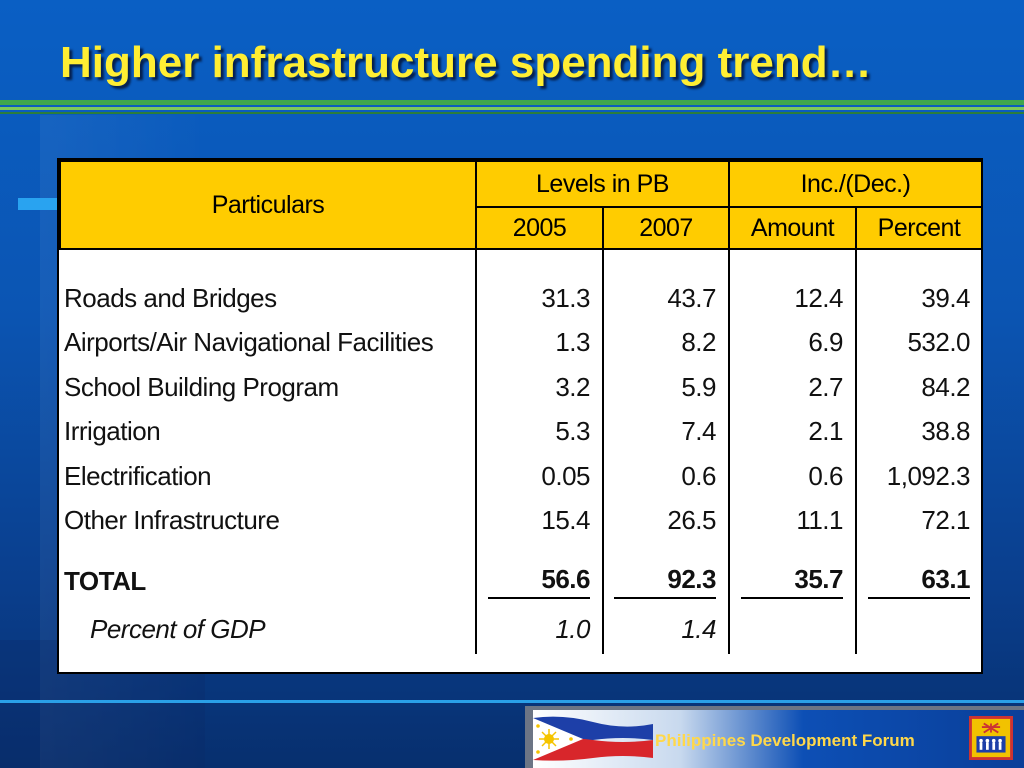  Describe the element at coordinates (268, 520) in the screenshot. I see `row-label: Other Infrastructure` at that location.